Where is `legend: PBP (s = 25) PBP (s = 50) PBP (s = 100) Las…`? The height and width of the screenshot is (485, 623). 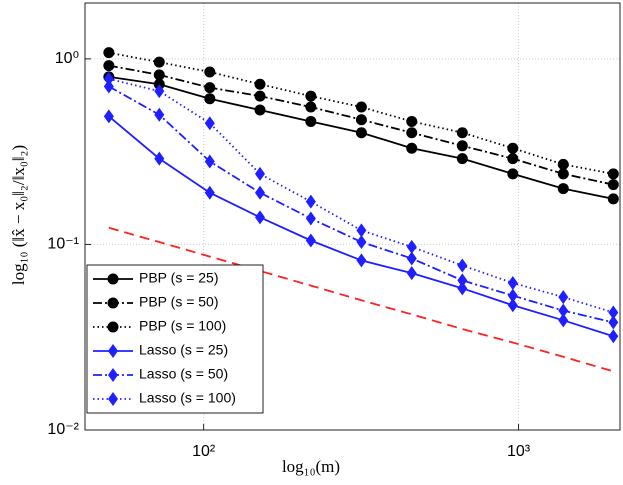 legend: PBP (s = 25) PBP (s = 50) PBP (s = 100) Las… is located at coordinates (175, 339).